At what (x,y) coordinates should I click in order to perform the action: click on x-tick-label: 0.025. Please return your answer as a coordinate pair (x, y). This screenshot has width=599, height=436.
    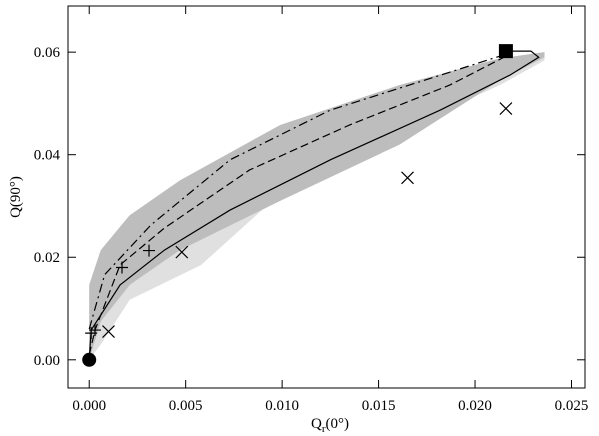
    Looking at the image, I should click on (572, 406).